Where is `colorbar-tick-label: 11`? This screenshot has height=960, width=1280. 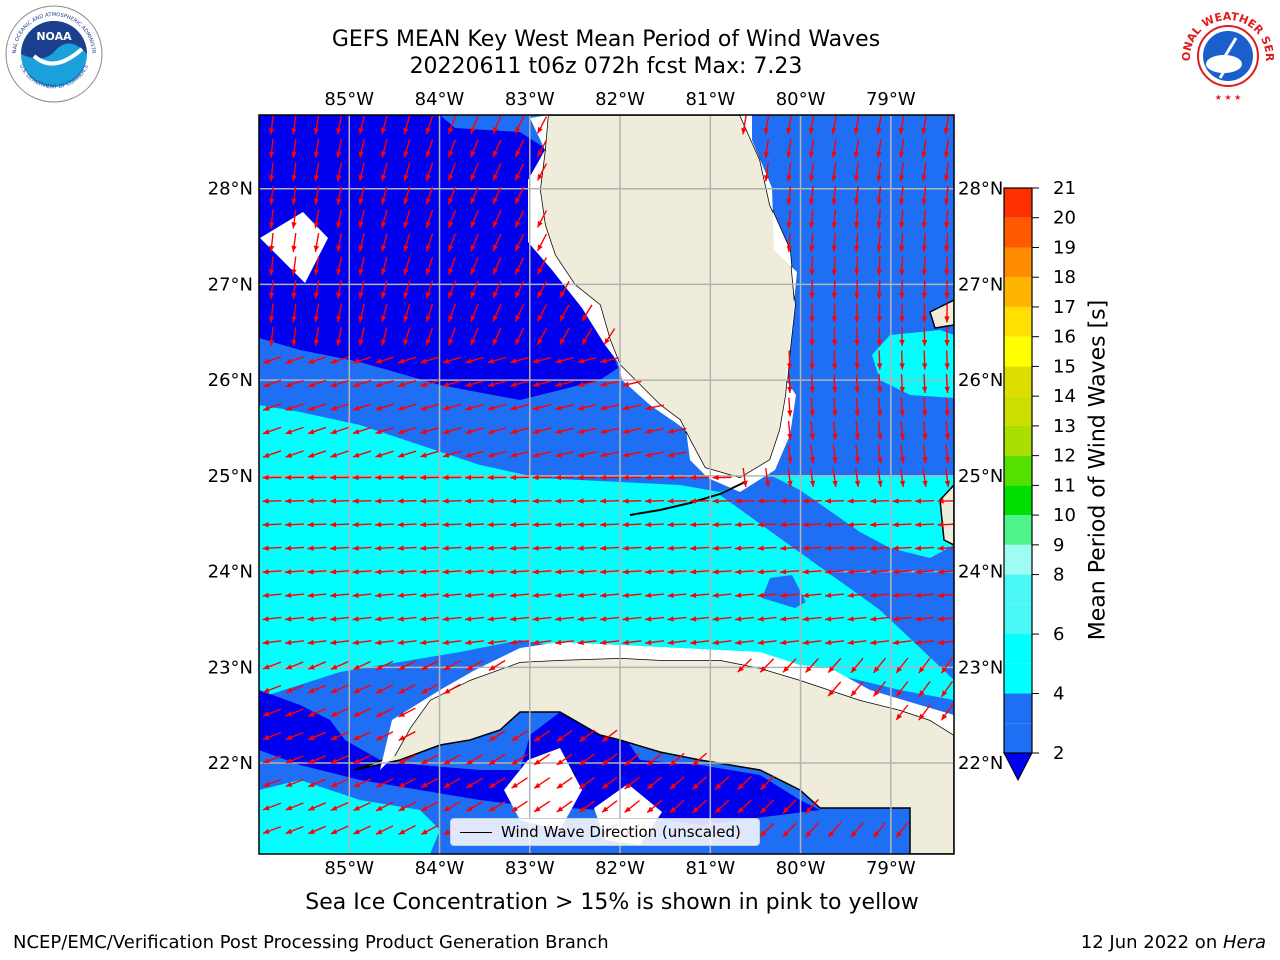
colorbar-tick-label: 11 is located at coordinates (1064, 485).